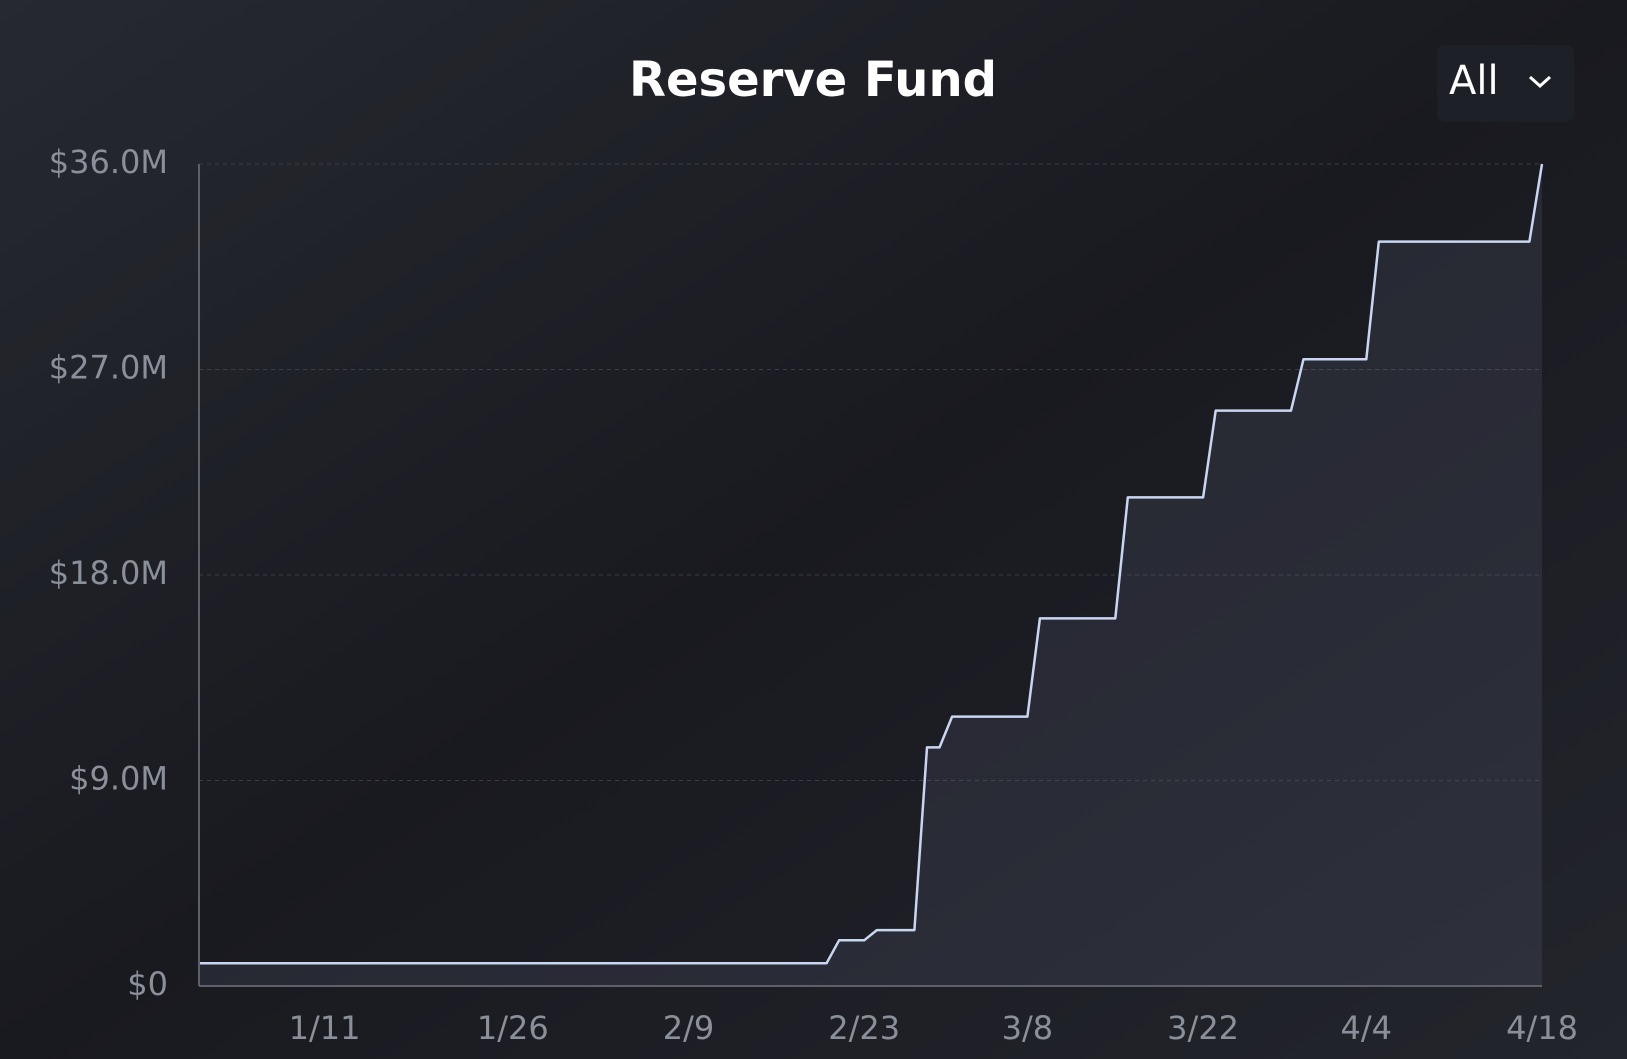 The height and width of the screenshot is (1059, 1627). I want to click on x-tick-label: 2/23, so click(864, 1028).